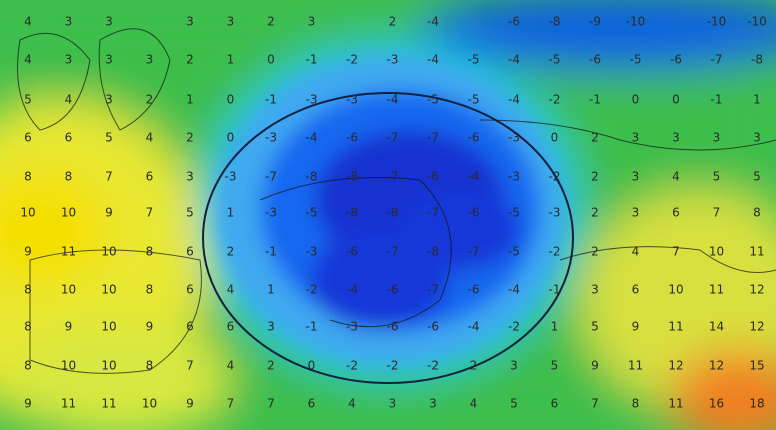 The width and height of the screenshot is (776, 430). Describe the element at coordinates (756, 404) in the screenshot. I see `temperature-label: 18` at that location.